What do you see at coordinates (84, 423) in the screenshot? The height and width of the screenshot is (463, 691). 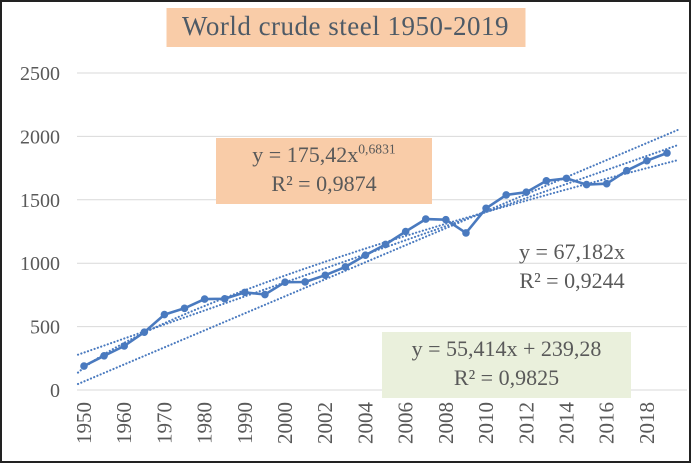 I see `x-axis-label: 1950` at bounding box center [84, 423].